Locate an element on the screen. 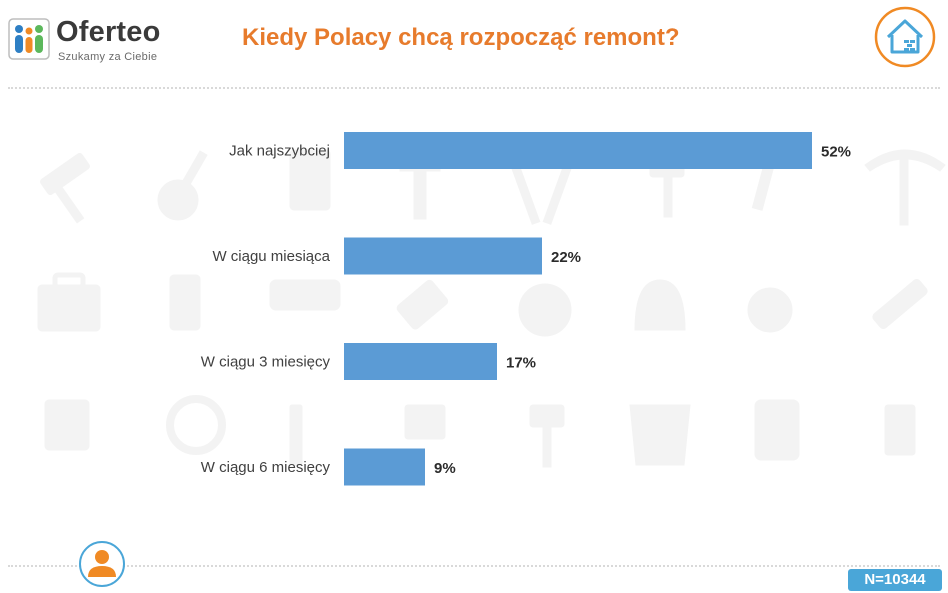  value-label-1: 52% is located at coordinates (836, 152).